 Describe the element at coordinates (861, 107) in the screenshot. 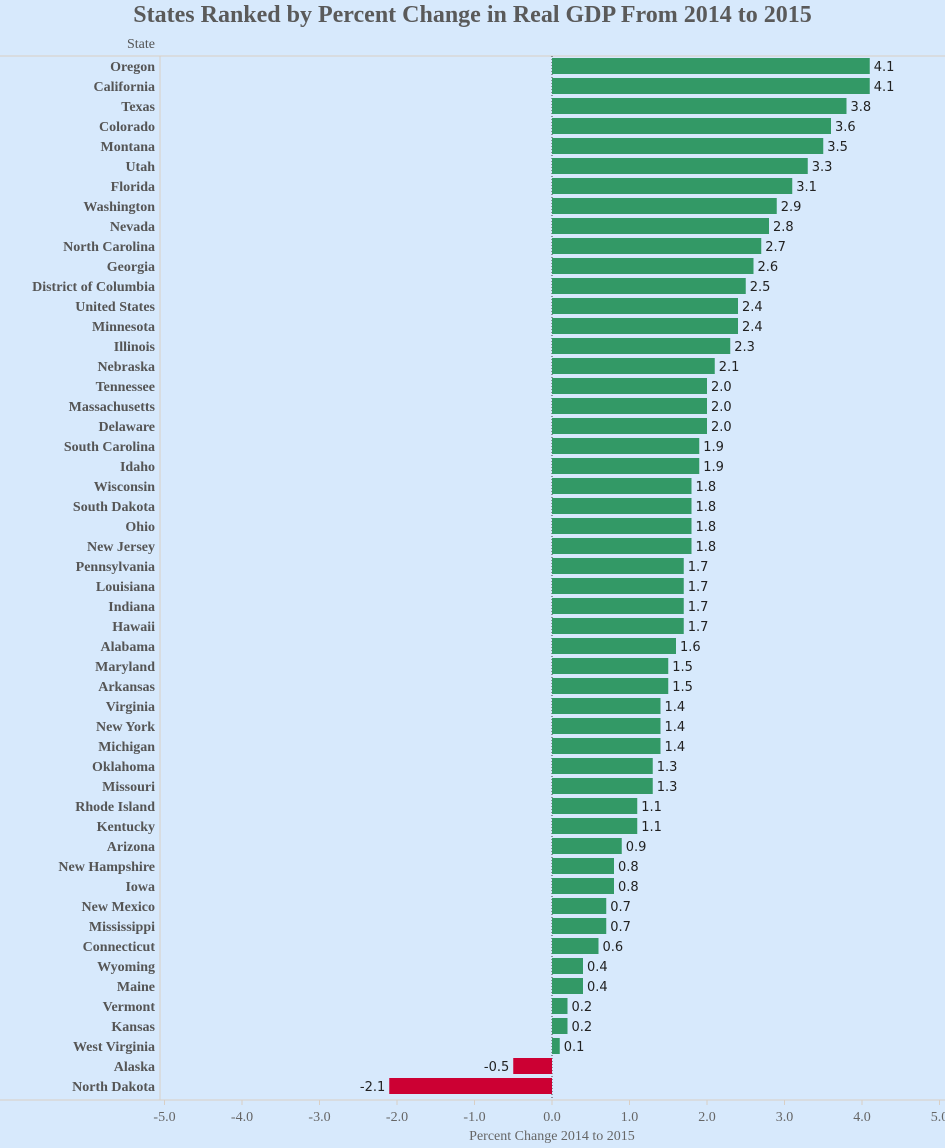

I see `value-label: 3.8` at that location.